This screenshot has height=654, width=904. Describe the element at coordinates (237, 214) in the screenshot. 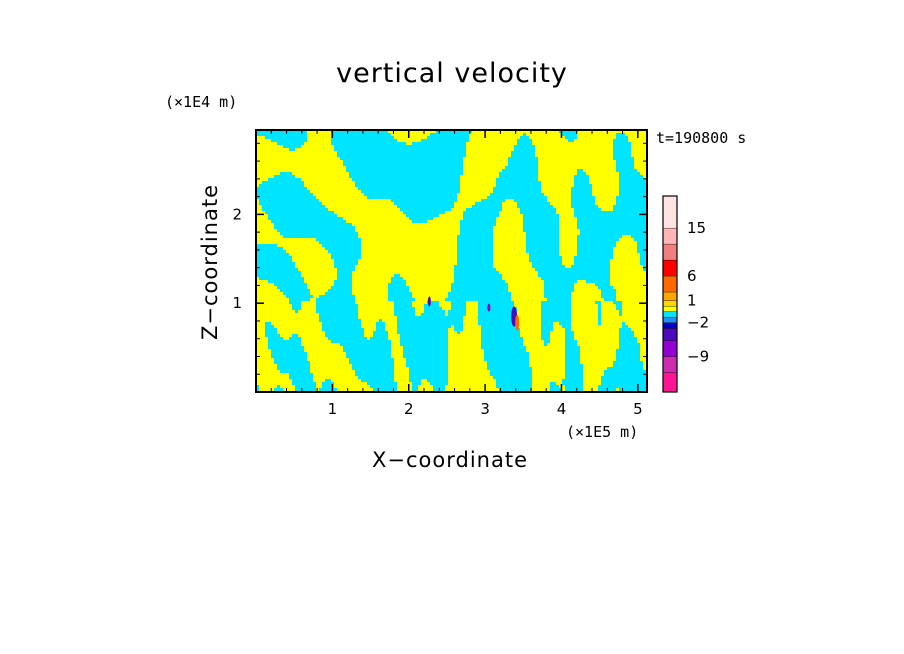

I see `y-tick-label: 2` at that location.